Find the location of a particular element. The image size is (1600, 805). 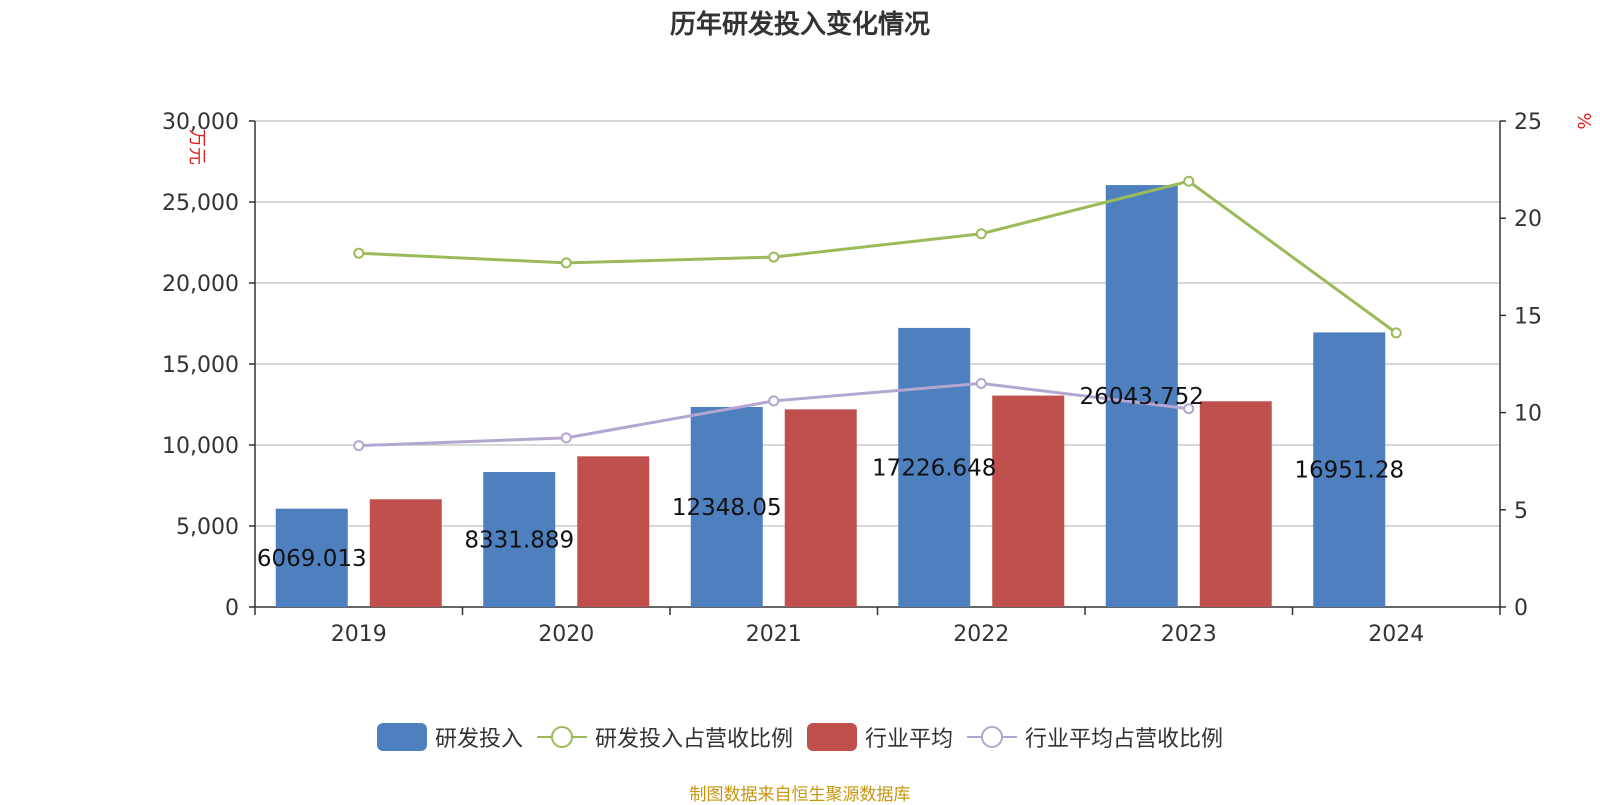

y-left-tick-label: 20,000 is located at coordinates (200, 284).